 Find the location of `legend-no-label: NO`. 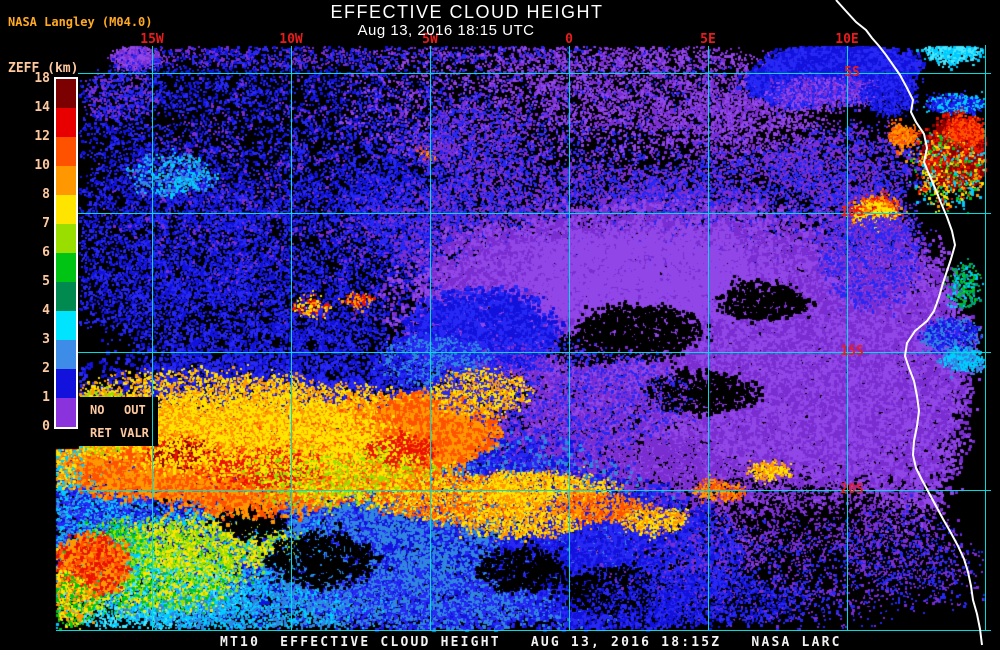

legend-no-label: NO is located at coordinates (97, 410).